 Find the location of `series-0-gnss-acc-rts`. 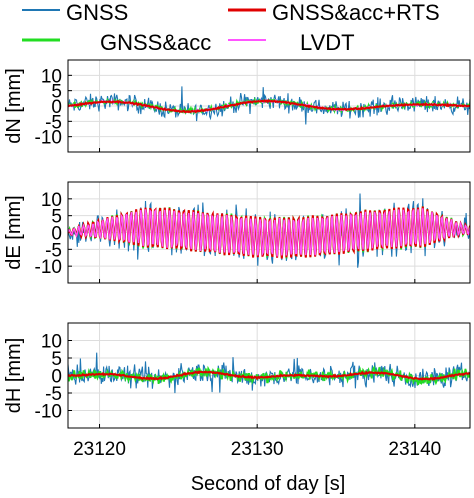

series-0-gnss-acc-rts is located at coordinates (269, 106).